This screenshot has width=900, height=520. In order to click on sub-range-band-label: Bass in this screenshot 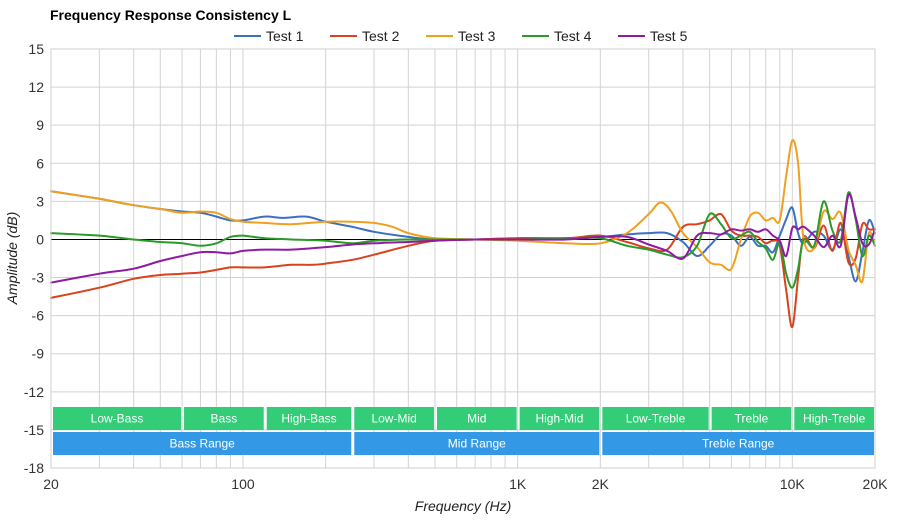, I will do `click(224, 419)`.